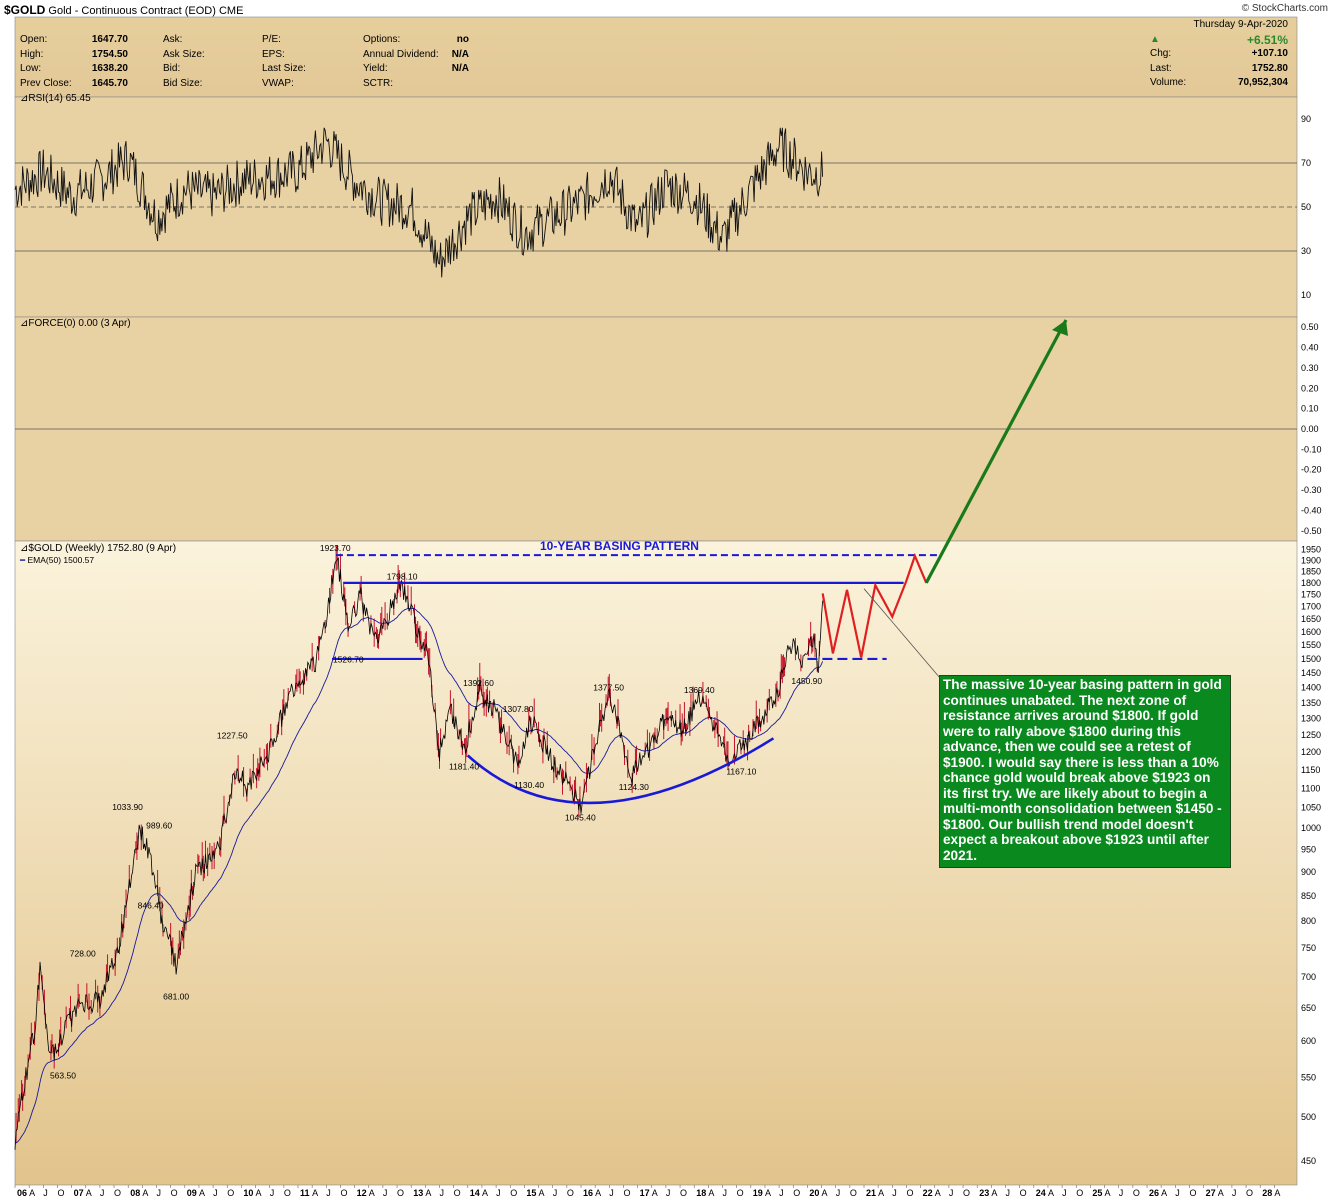  What do you see at coordinates (176, 996) in the screenshot?
I see `price-label: 681.00` at bounding box center [176, 996].